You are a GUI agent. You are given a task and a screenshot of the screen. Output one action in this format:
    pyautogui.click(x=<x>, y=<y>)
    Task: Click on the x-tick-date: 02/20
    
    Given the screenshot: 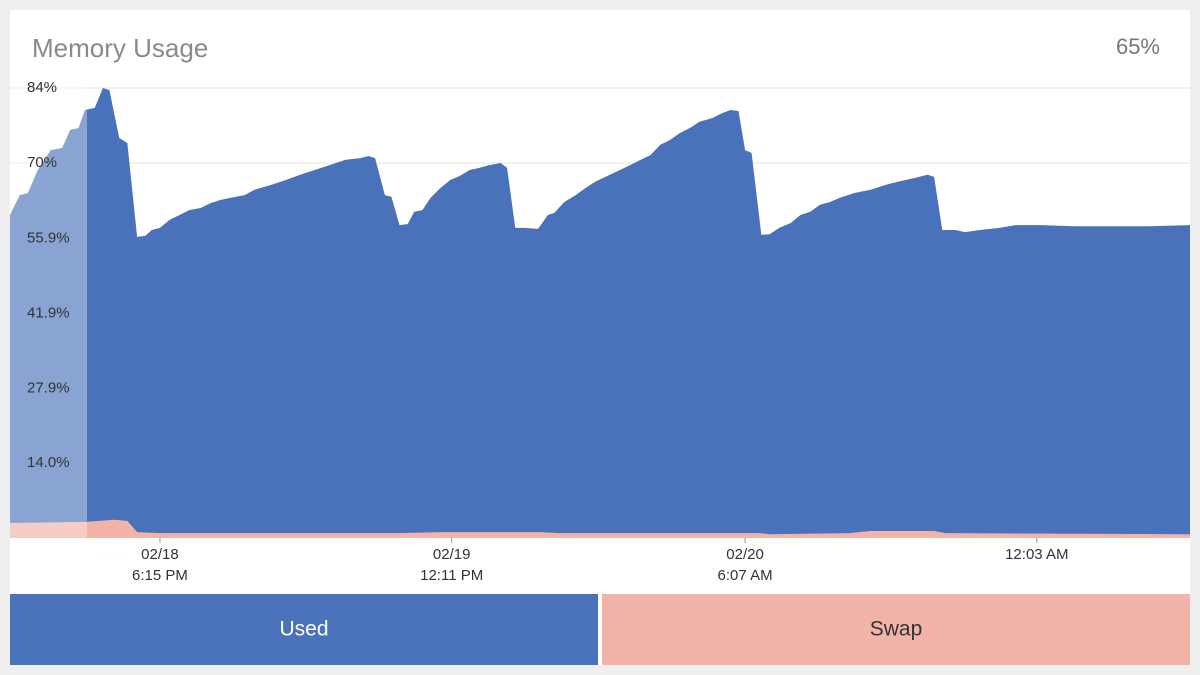 What is the action you would take?
    pyautogui.click(x=745, y=554)
    